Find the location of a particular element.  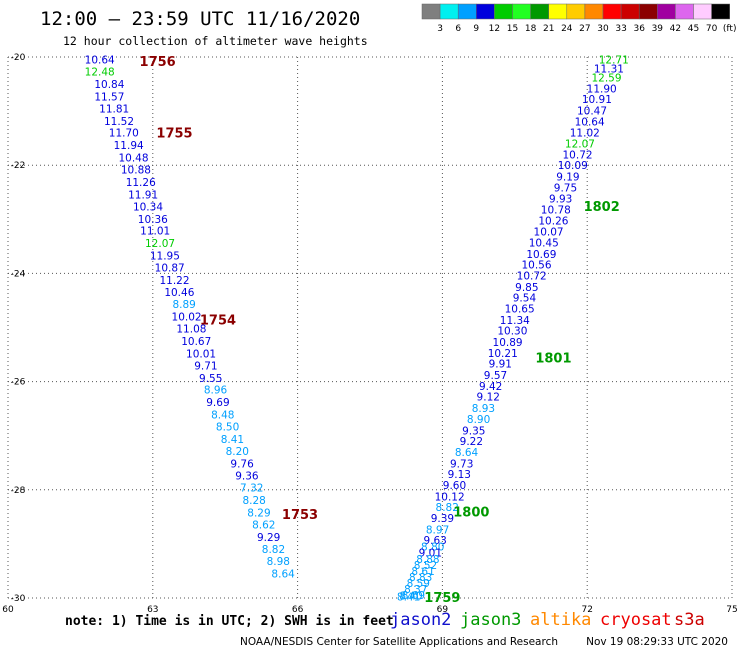

time-annotation: 1753 is located at coordinates (300, 515).